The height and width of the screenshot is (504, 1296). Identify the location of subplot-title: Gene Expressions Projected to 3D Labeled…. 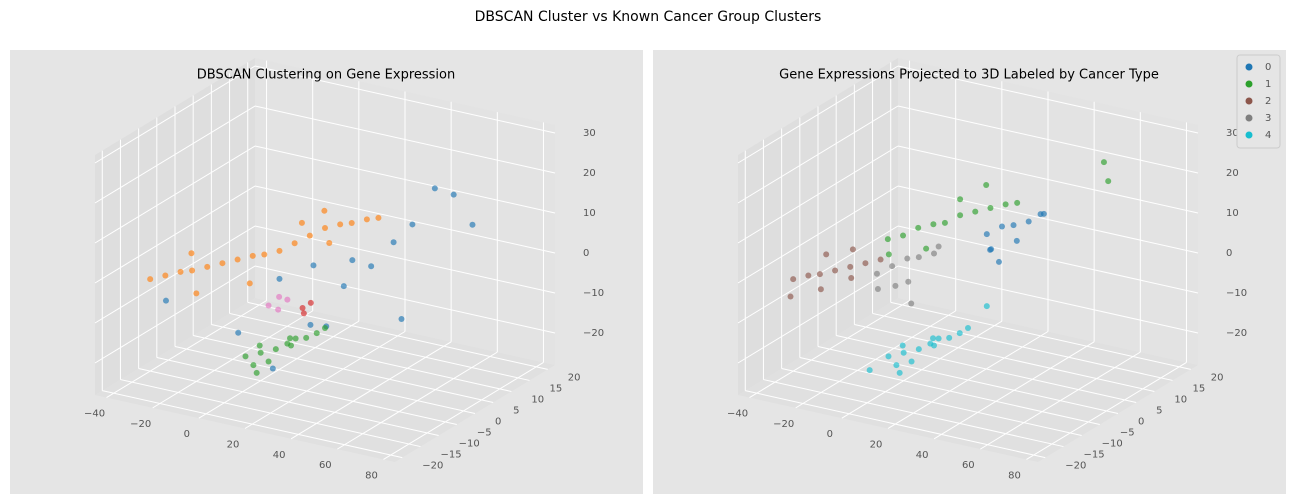
(969, 75).